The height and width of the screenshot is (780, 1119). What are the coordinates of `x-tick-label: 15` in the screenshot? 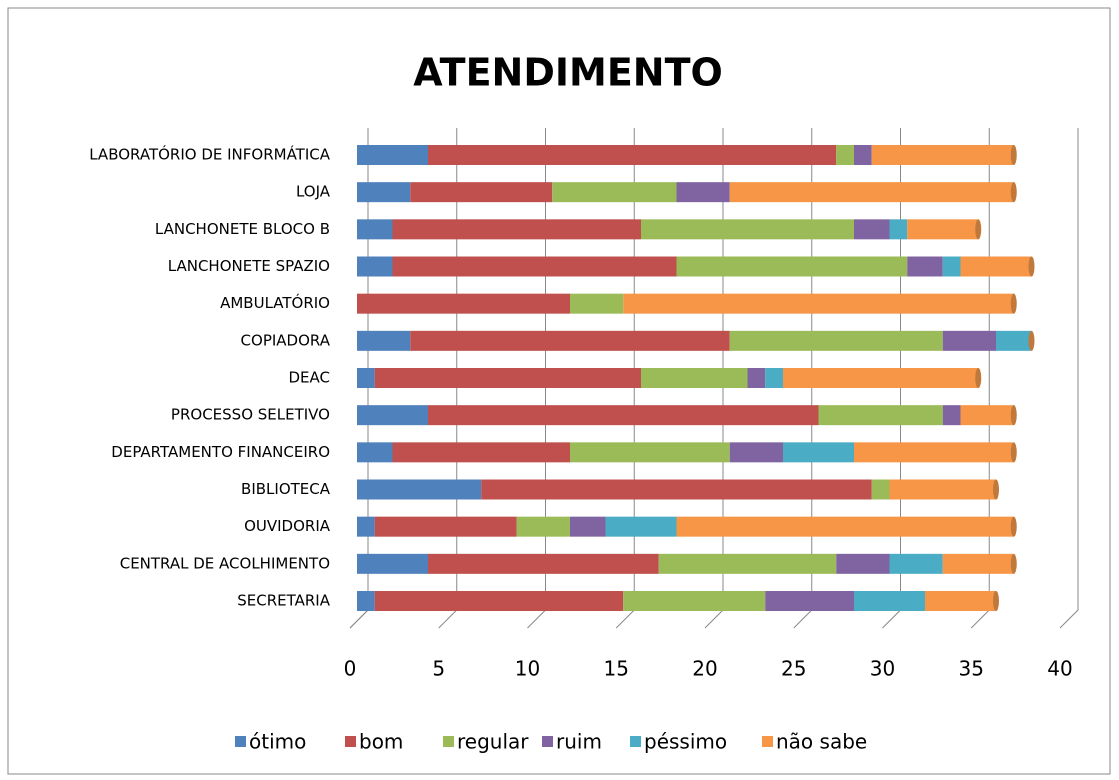 It's located at (616, 669).